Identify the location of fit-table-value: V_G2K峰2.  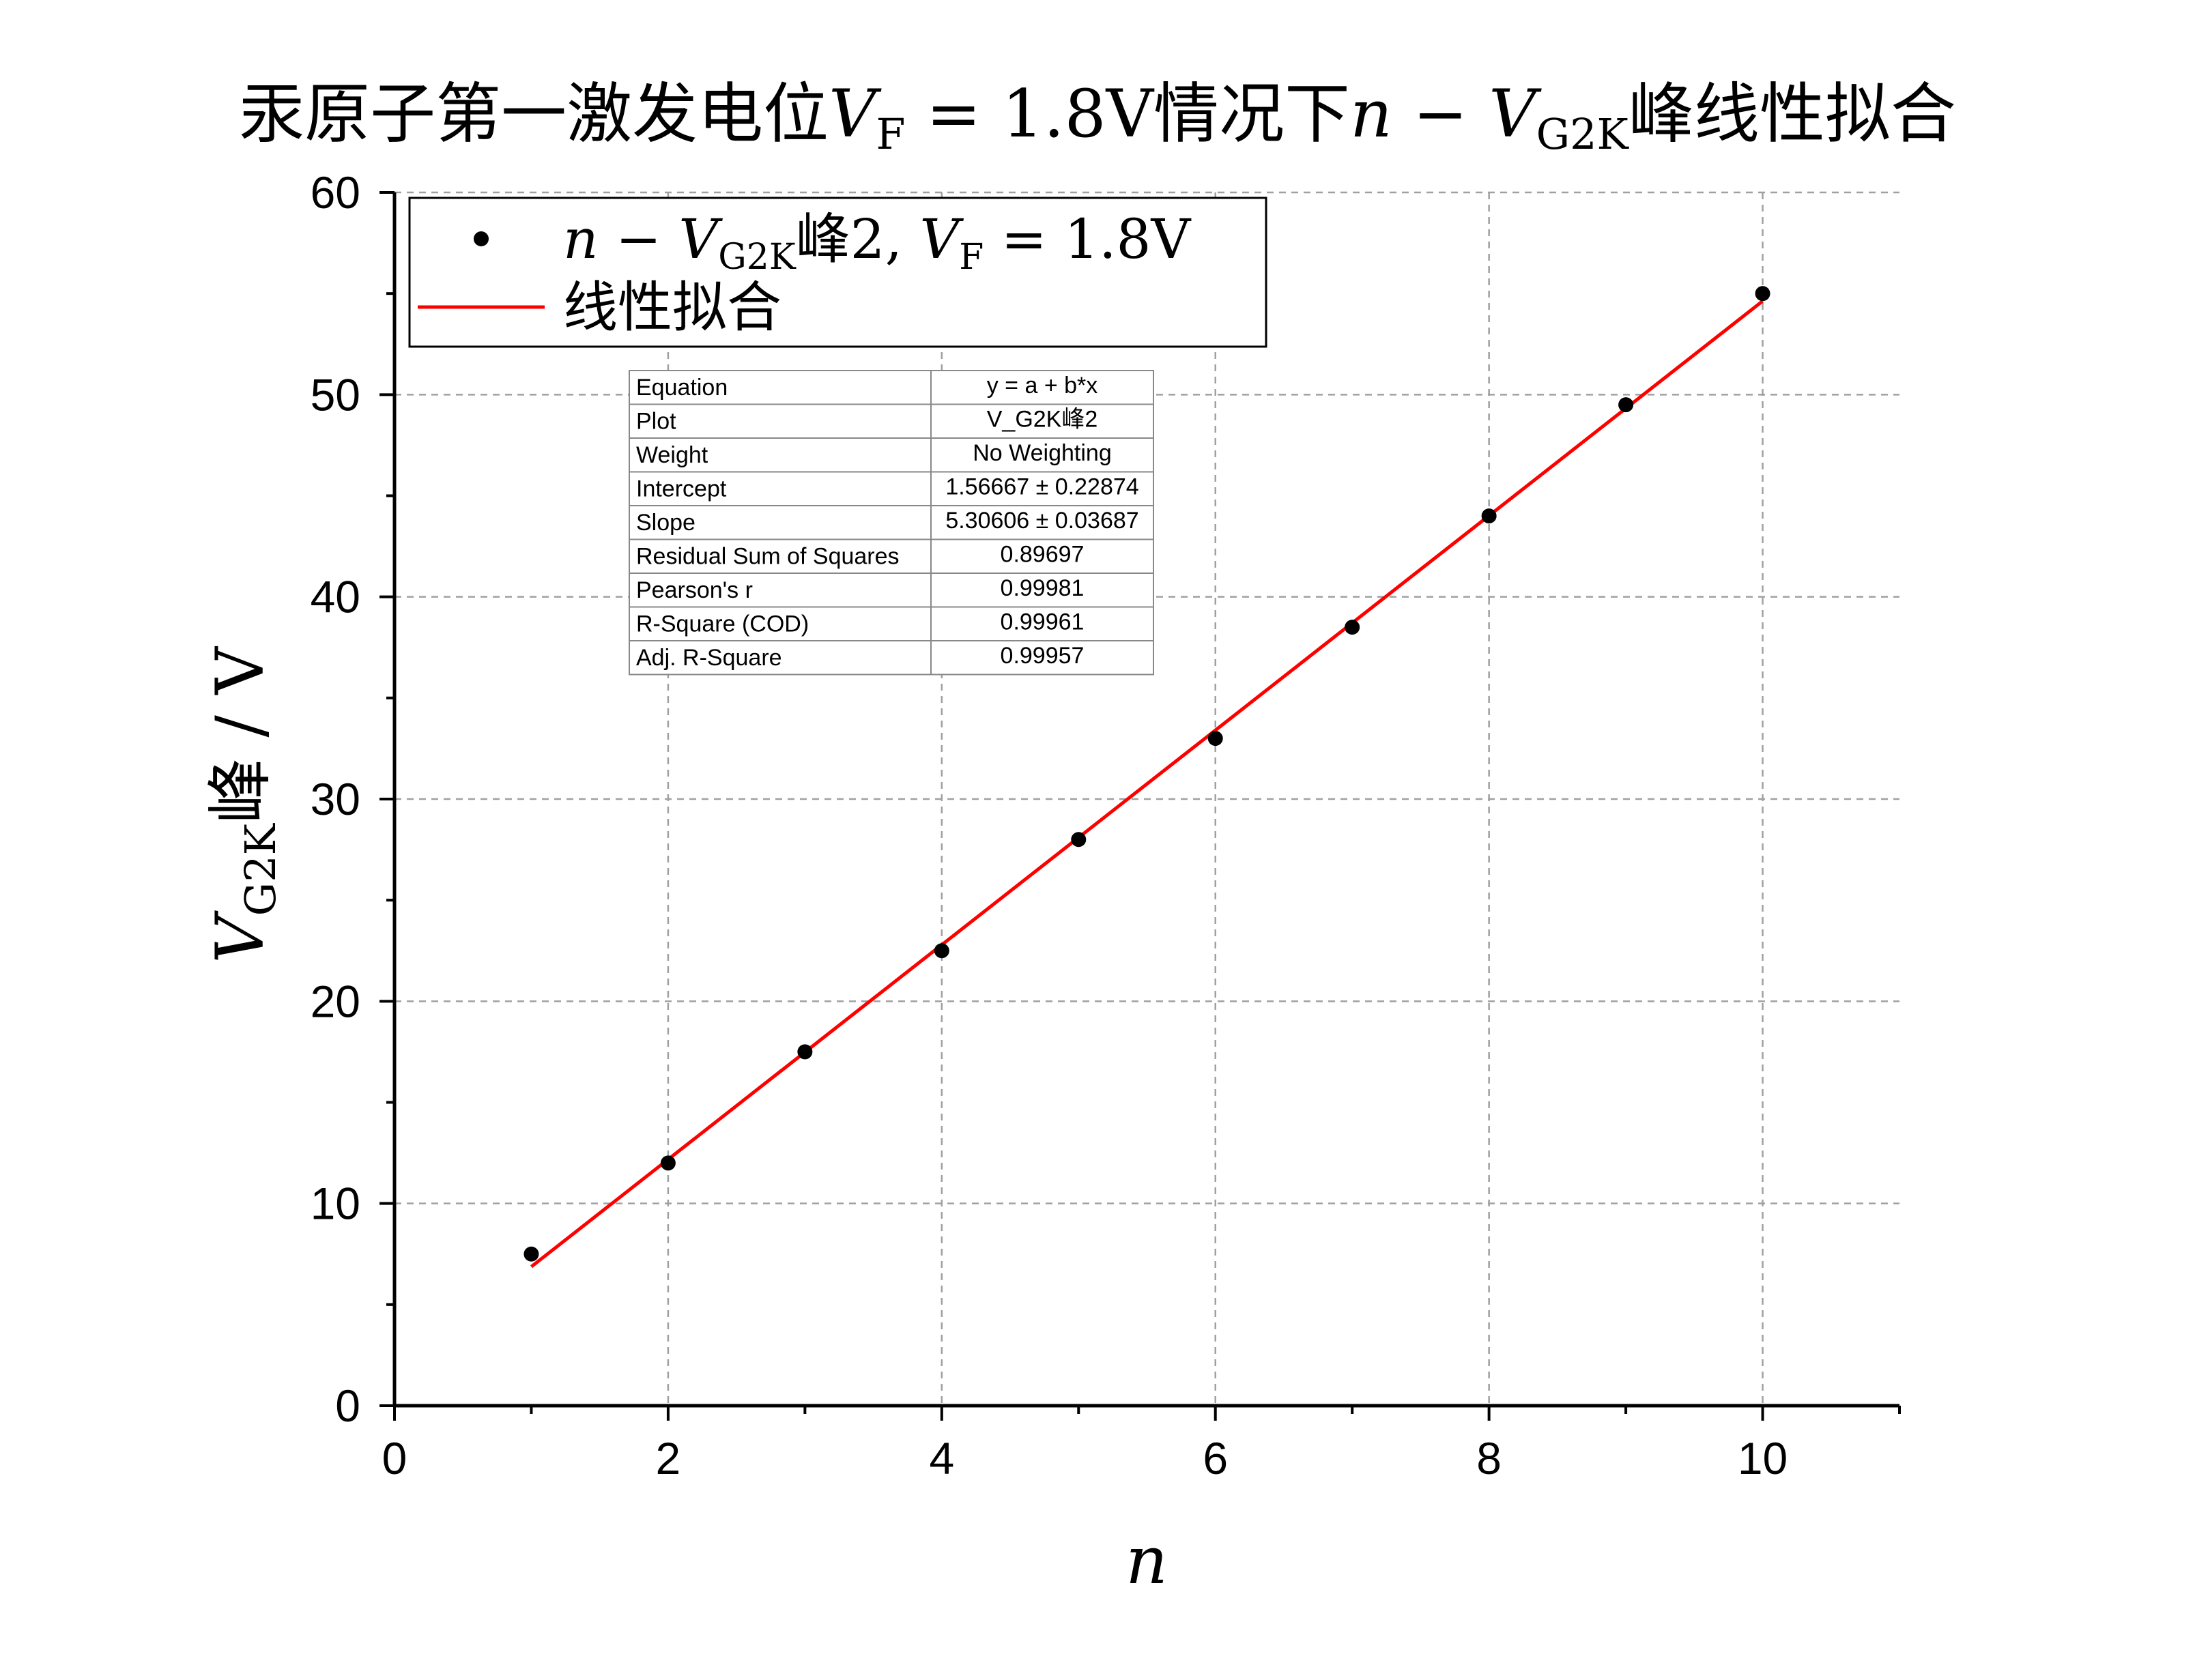
(1042, 420).